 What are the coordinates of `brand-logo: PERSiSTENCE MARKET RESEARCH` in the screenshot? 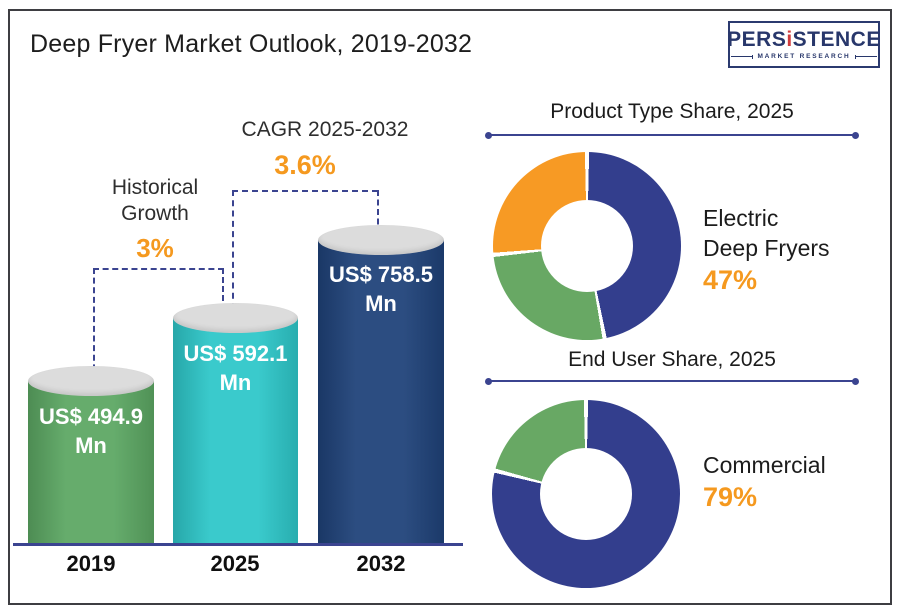 It's located at (804, 44).